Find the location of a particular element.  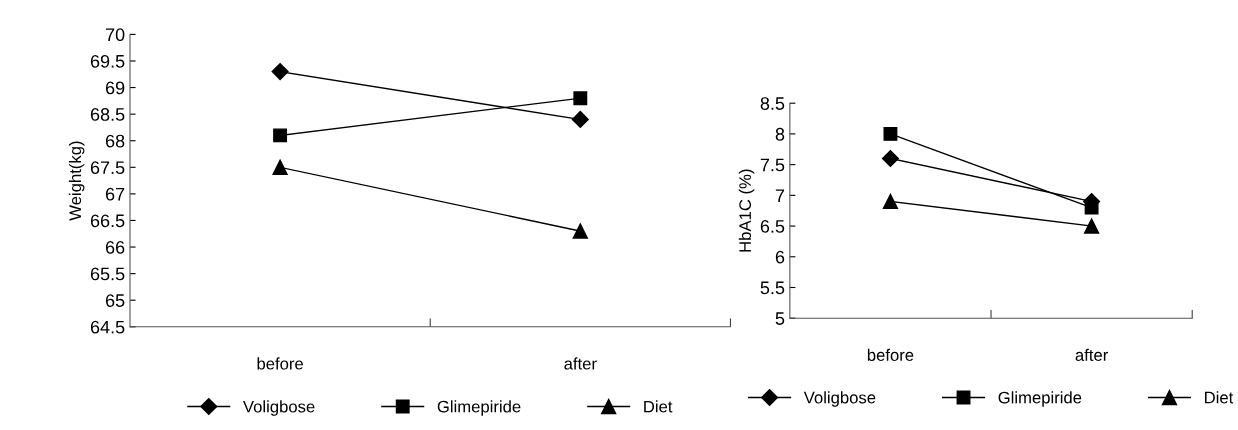

y-tick-label: 69 is located at coordinates (115, 88).